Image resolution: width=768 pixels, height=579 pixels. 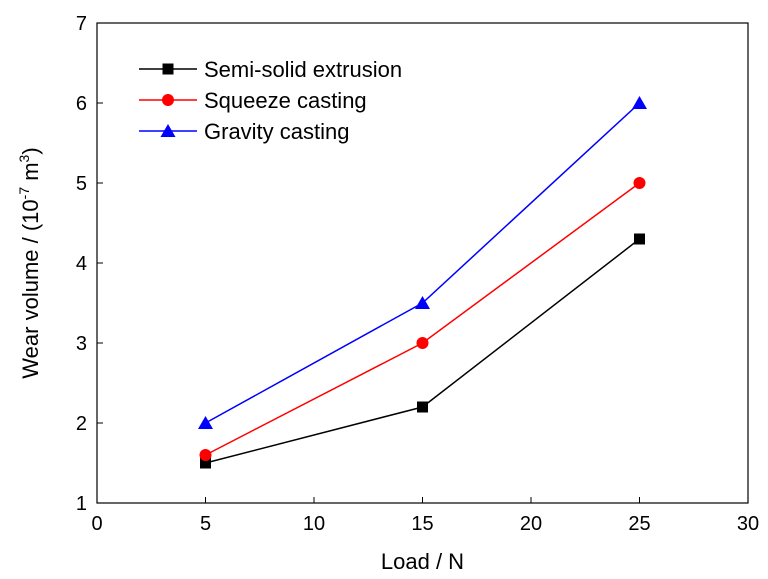 I want to click on y-axis-label-prefix: Wear volume / (10, so click(x=30, y=288).